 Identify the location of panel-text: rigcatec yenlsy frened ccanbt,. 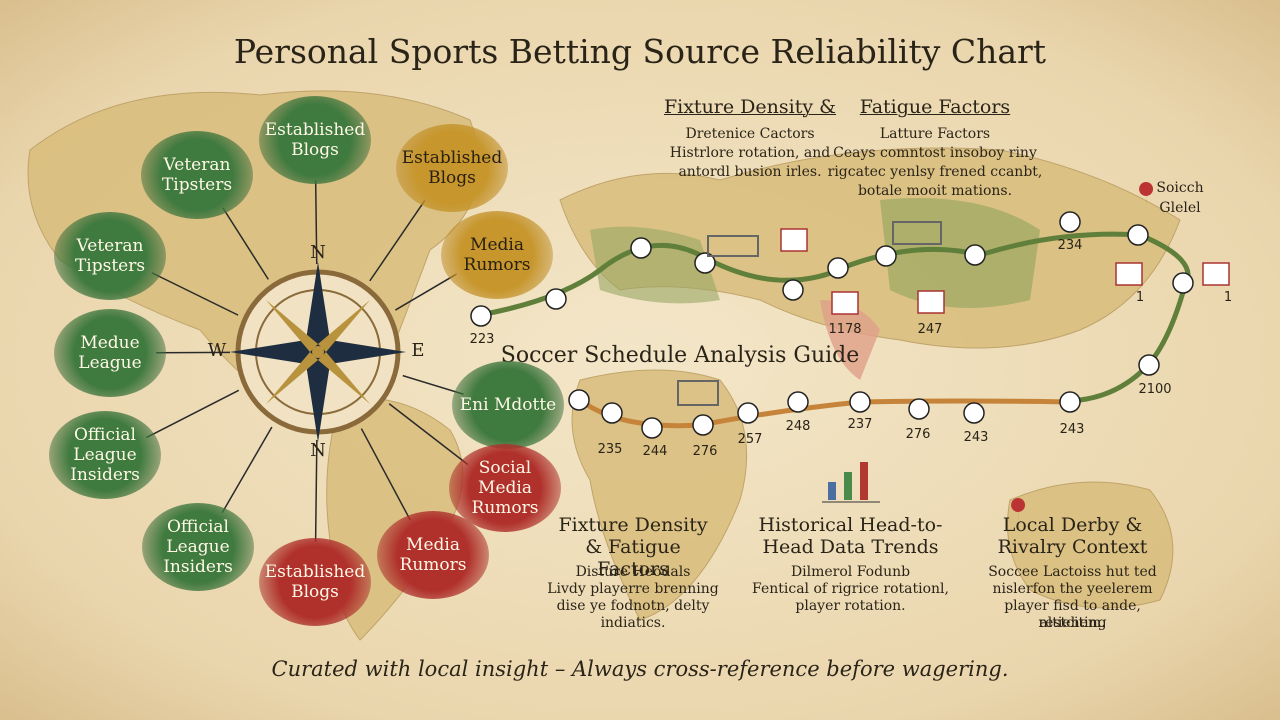
(935, 172).